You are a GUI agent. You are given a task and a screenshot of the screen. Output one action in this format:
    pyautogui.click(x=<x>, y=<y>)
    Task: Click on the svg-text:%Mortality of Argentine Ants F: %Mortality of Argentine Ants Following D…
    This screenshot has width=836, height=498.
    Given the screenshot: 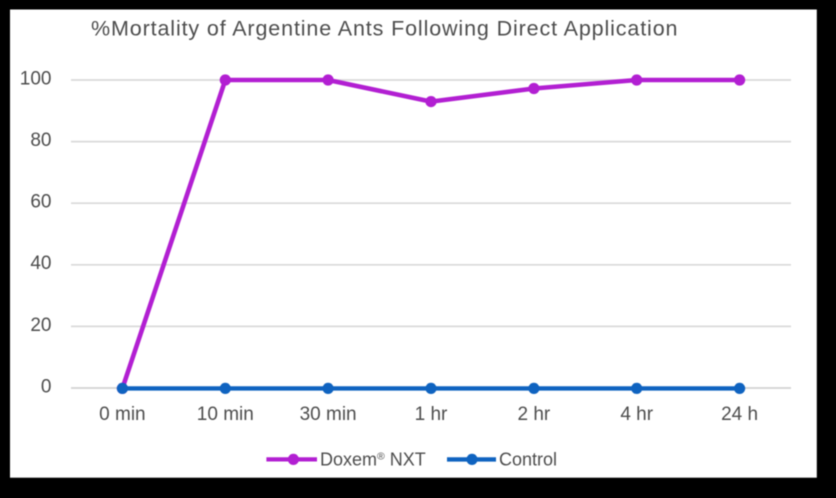 What is the action you would take?
    pyautogui.click(x=384, y=29)
    